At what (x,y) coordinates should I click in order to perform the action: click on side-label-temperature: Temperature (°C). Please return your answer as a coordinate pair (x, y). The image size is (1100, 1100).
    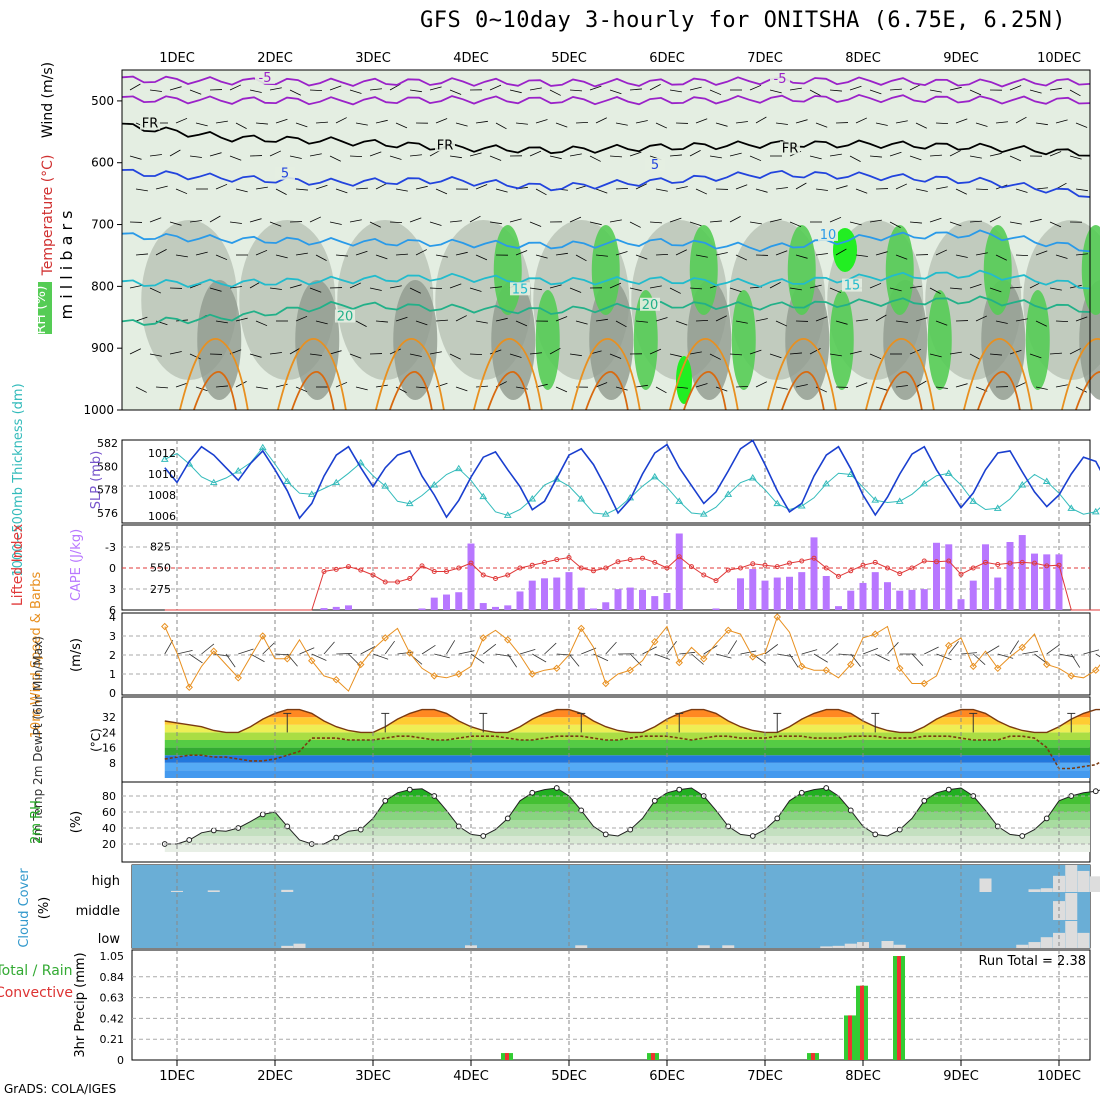
    Looking at the image, I should click on (48, 216).